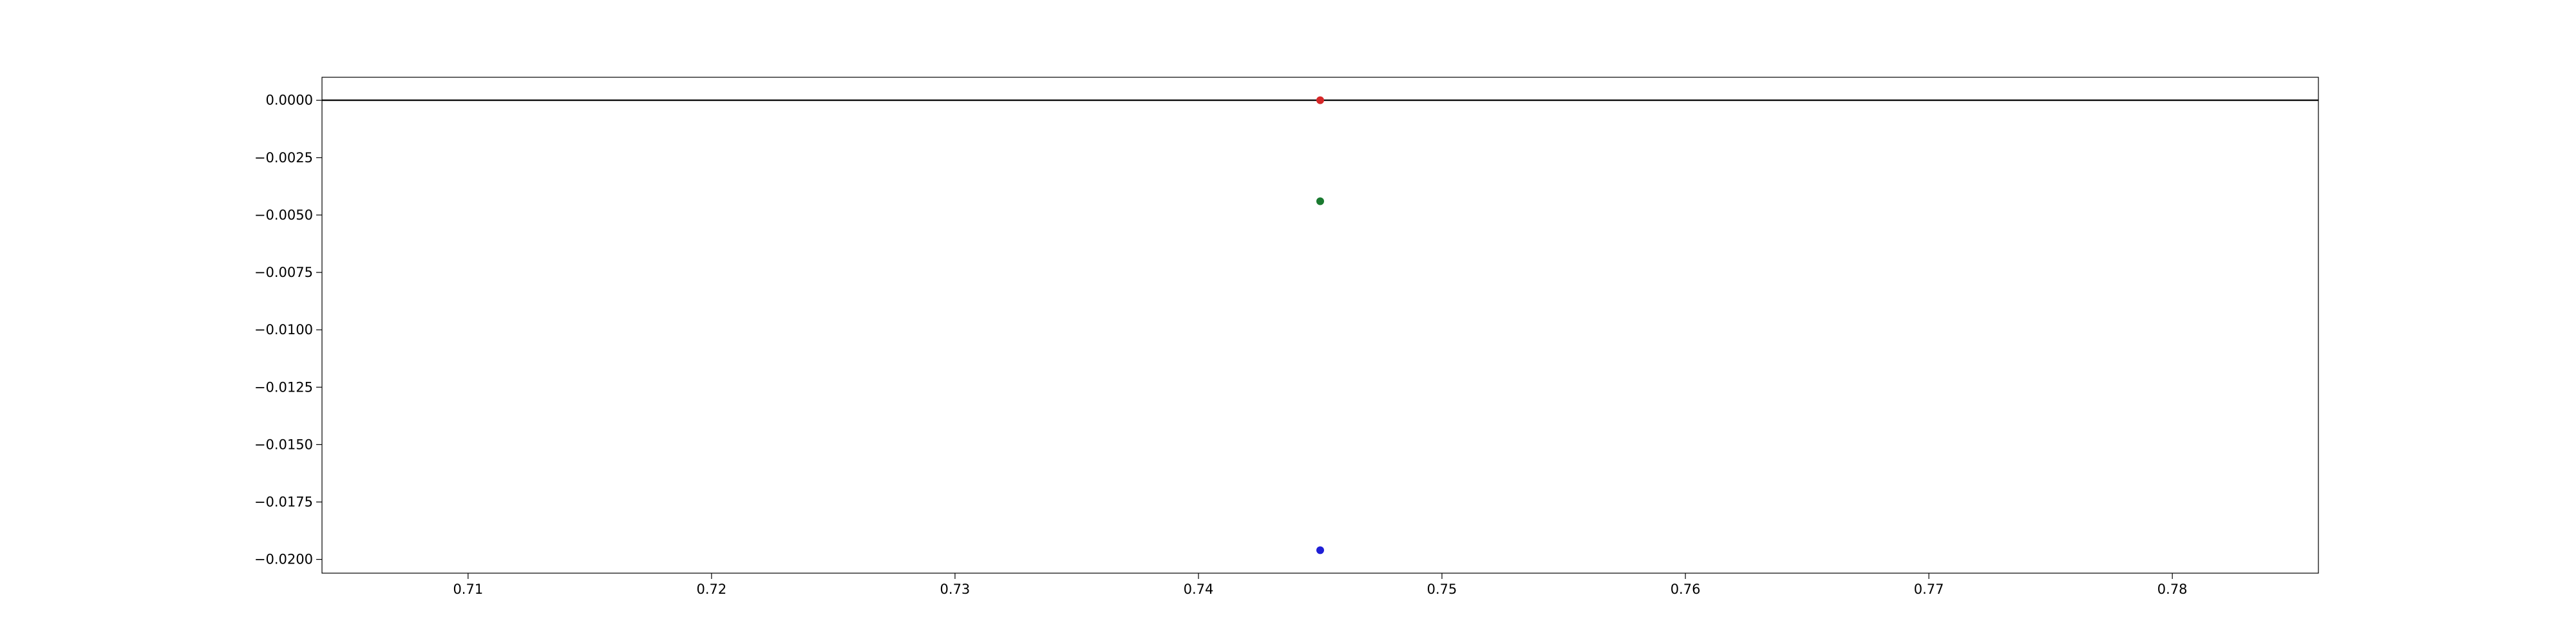  I want to click on y-tick-label: −0.0025, so click(283, 158).